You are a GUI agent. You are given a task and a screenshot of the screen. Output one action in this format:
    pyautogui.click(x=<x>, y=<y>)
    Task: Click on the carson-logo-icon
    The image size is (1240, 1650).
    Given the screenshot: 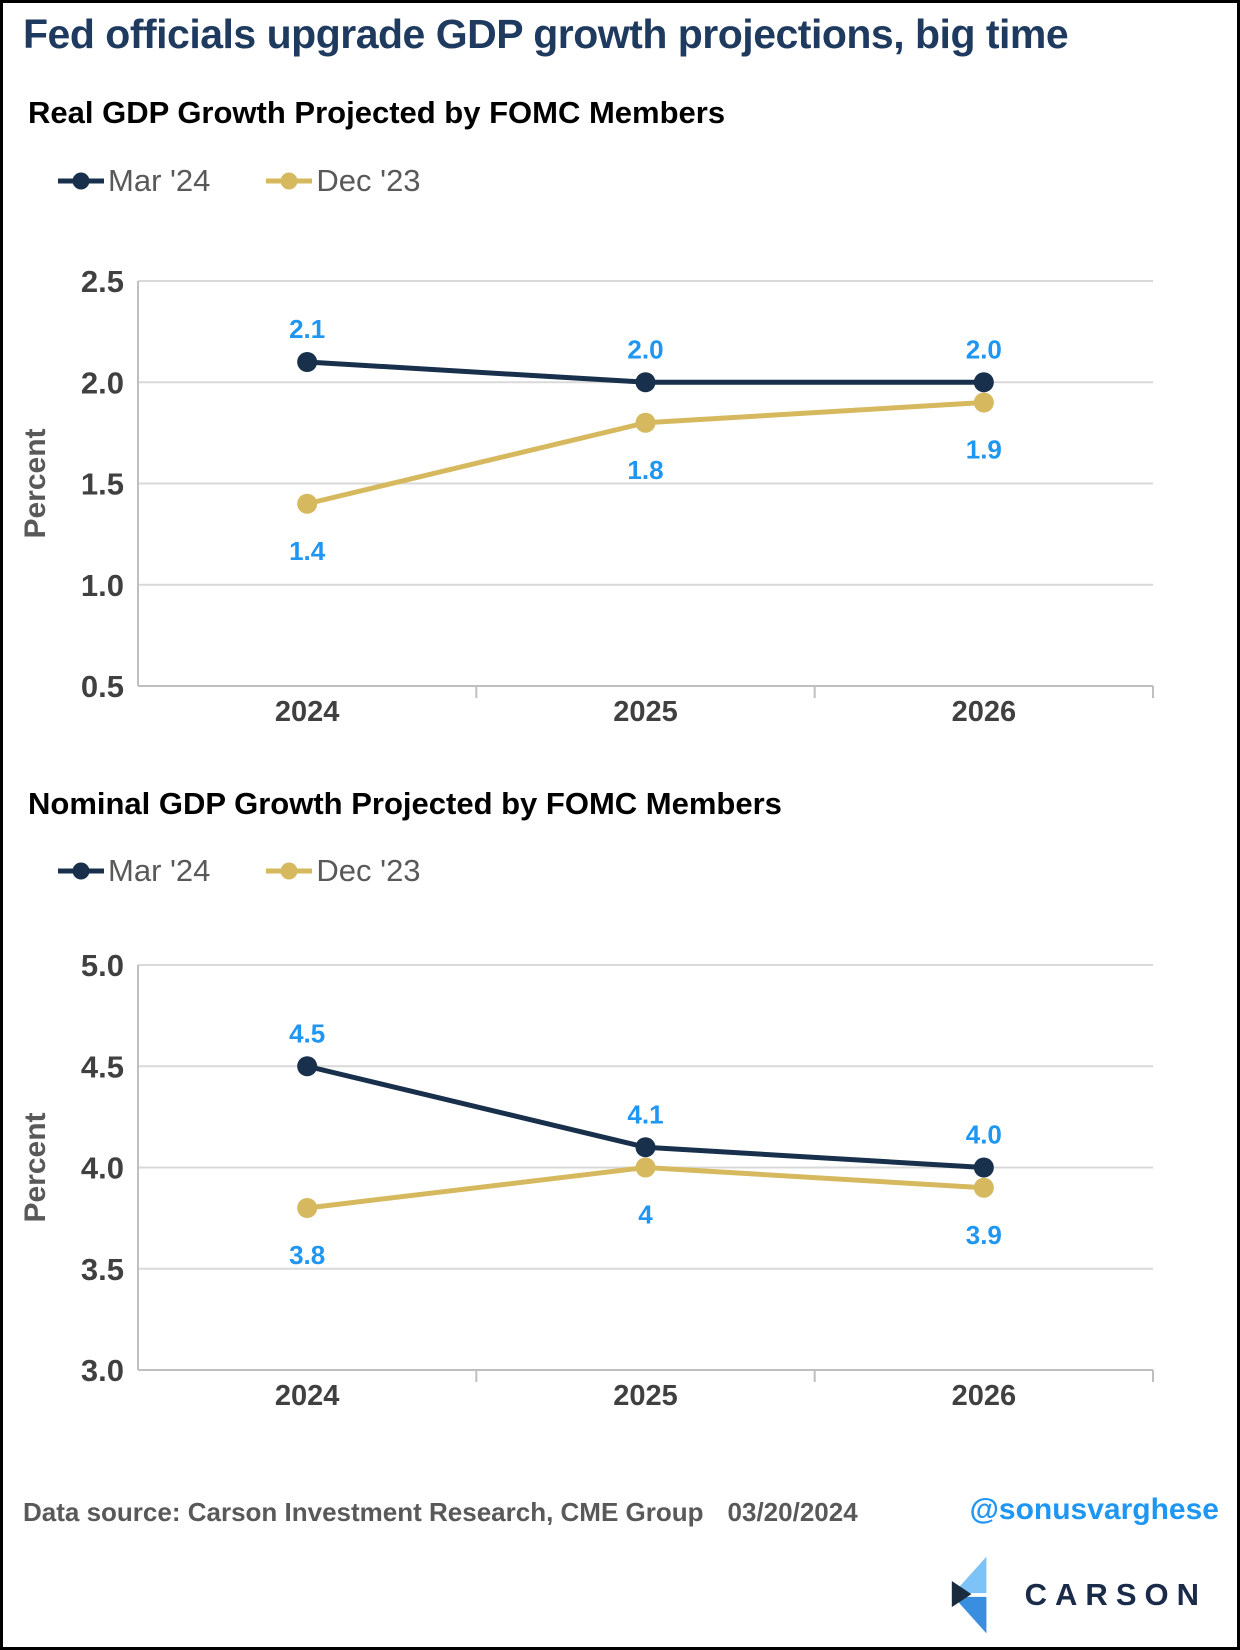 What is the action you would take?
    pyautogui.click(x=969, y=1595)
    